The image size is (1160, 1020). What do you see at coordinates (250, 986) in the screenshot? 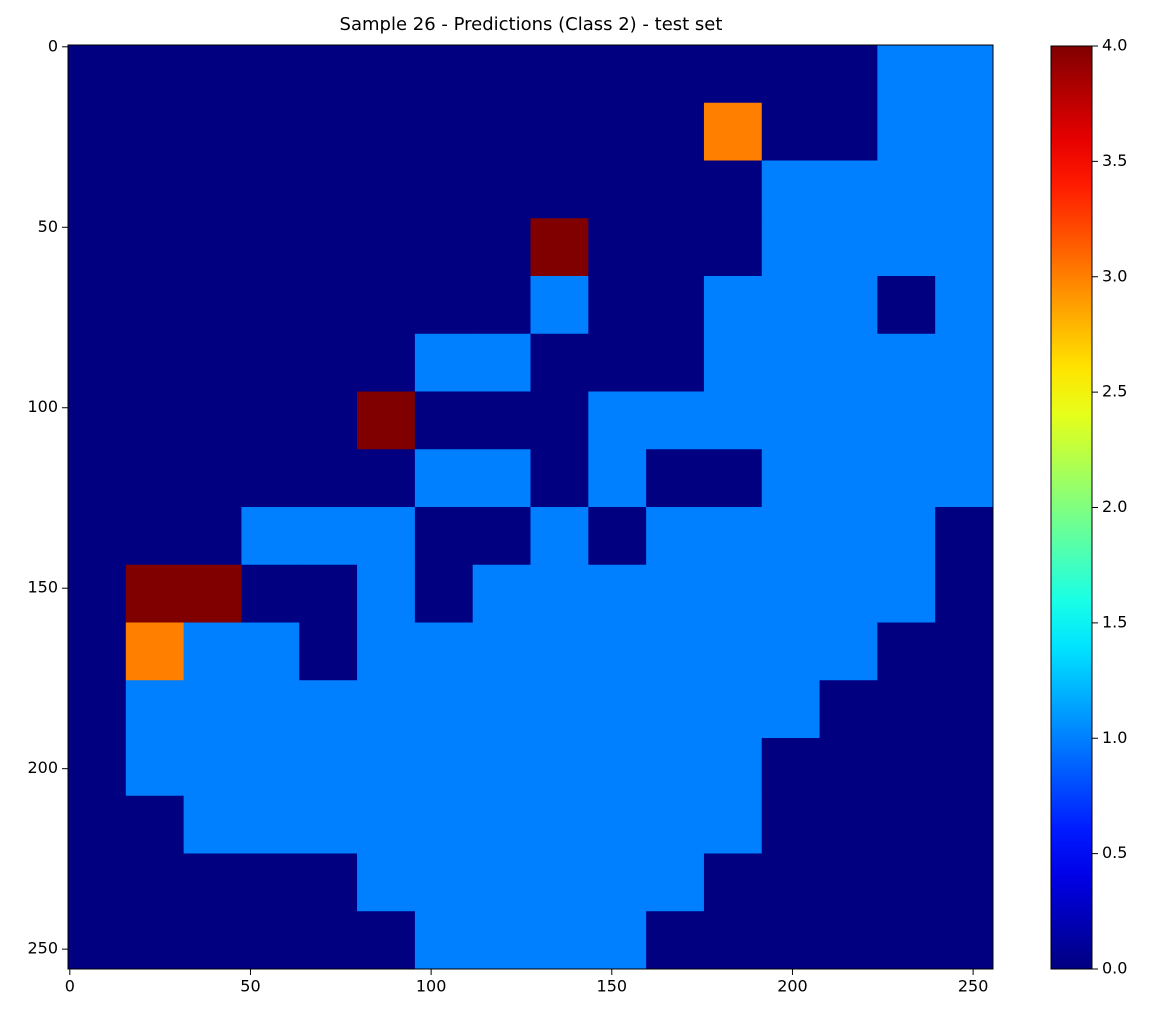
I see `x-tick-label: 50` at bounding box center [250, 986].